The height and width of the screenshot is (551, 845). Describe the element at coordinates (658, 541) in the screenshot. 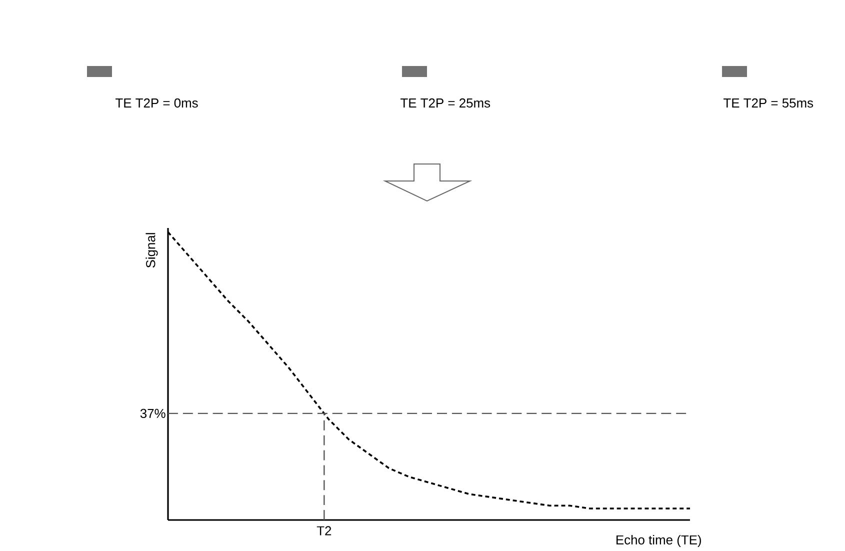

I see `x-axis-title: Echo time (TE)` at that location.